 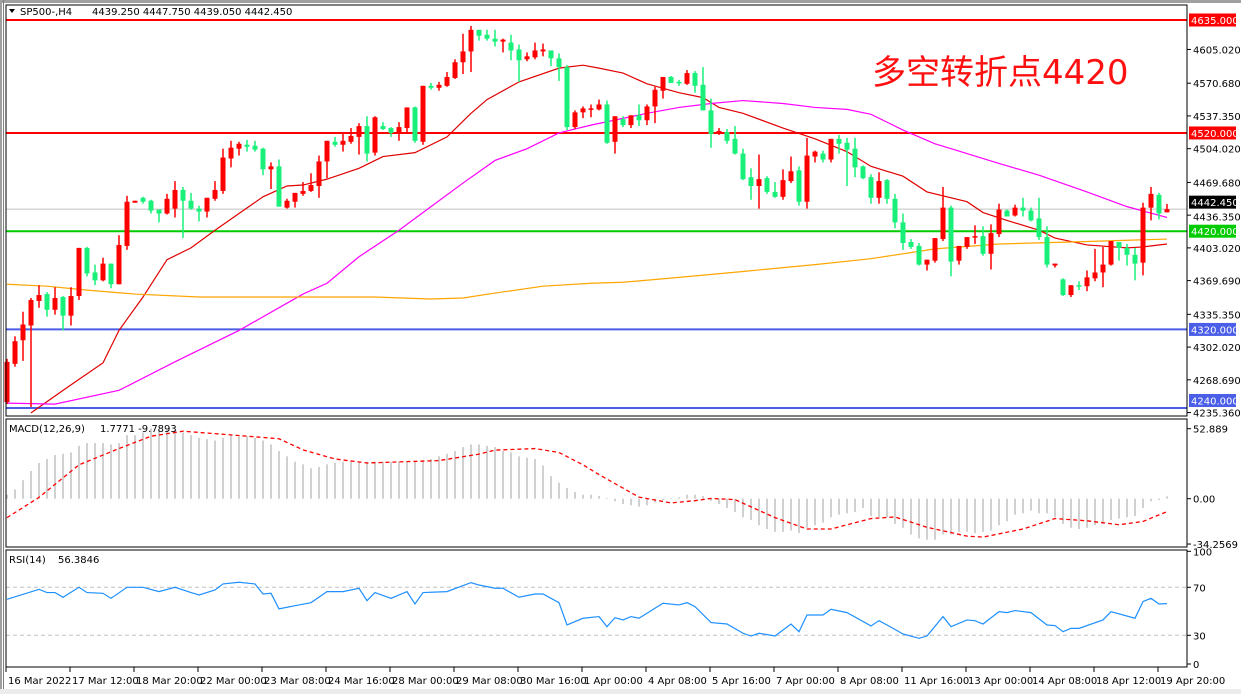 I want to click on triangle-down-icon, so click(x=12, y=11).